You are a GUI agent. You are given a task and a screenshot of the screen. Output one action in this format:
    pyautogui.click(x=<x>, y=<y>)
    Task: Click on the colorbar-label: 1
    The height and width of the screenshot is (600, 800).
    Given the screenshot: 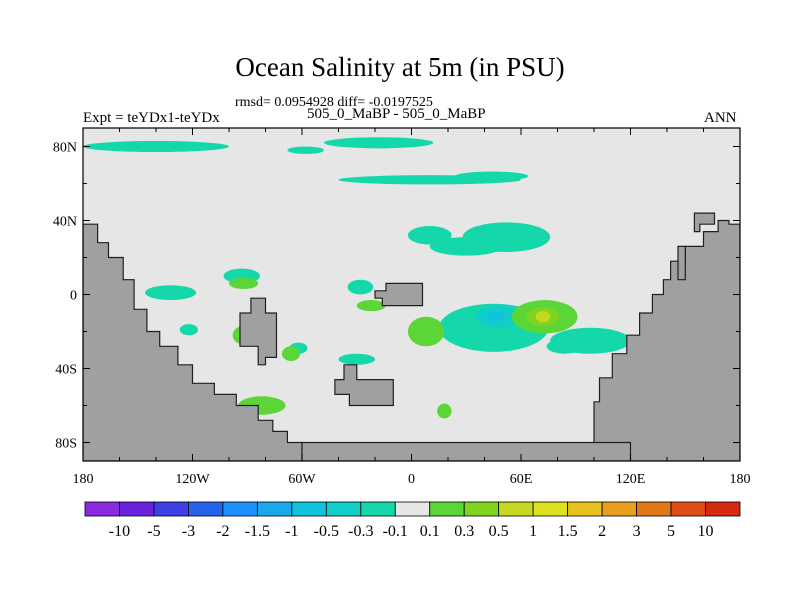 What is the action you would take?
    pyautogui.click(x=533, y=531)
    